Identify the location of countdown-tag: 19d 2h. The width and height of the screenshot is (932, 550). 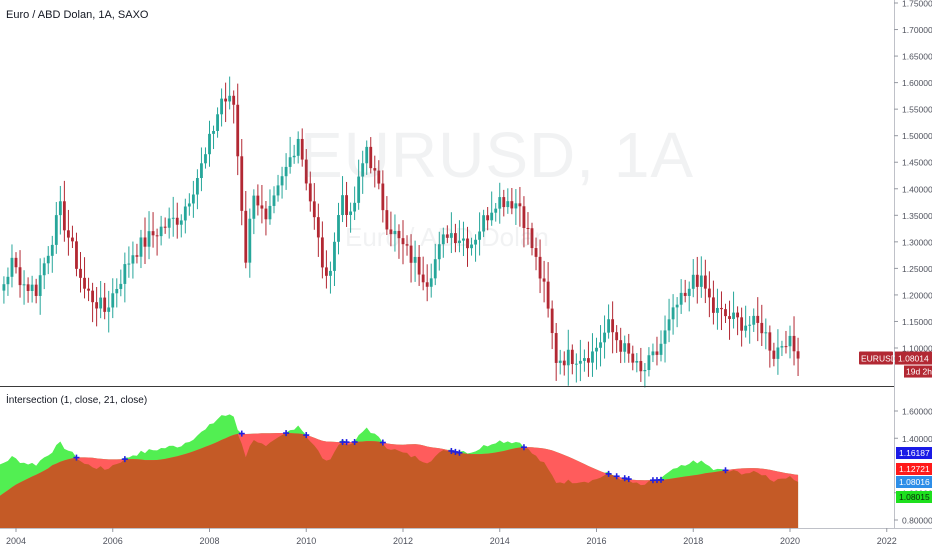
(918, 371).